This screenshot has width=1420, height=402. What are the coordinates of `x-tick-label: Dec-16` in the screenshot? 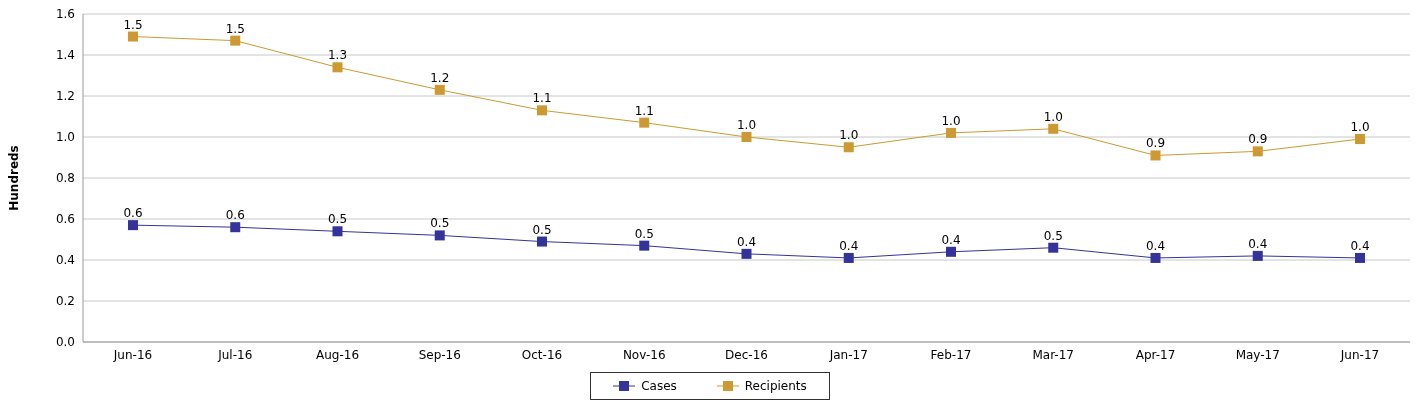 It's located at (746, 354).